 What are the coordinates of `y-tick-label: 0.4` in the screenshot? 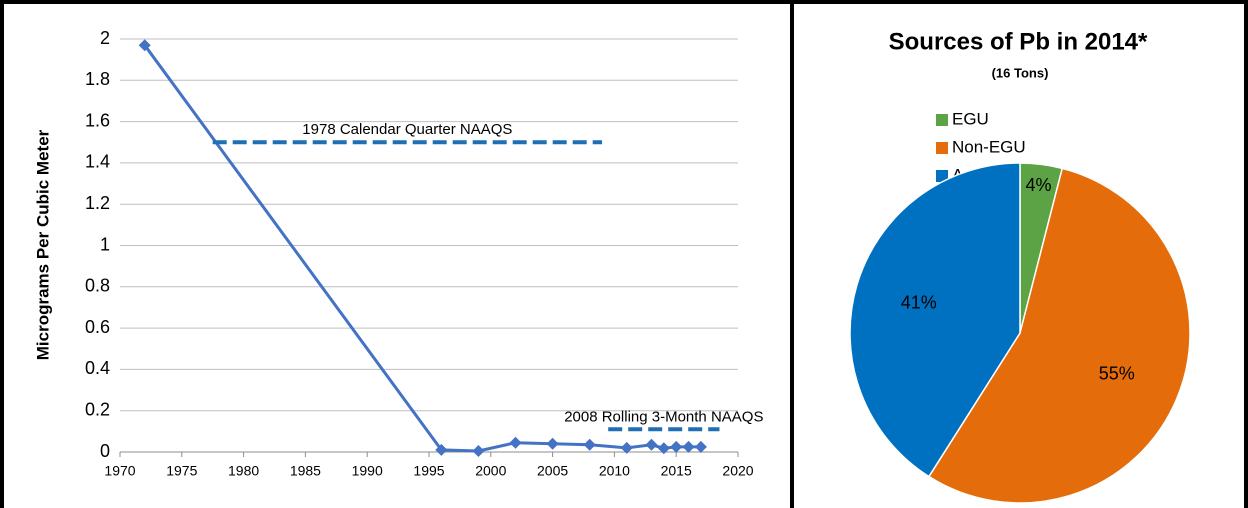 It's located at (97, 368).